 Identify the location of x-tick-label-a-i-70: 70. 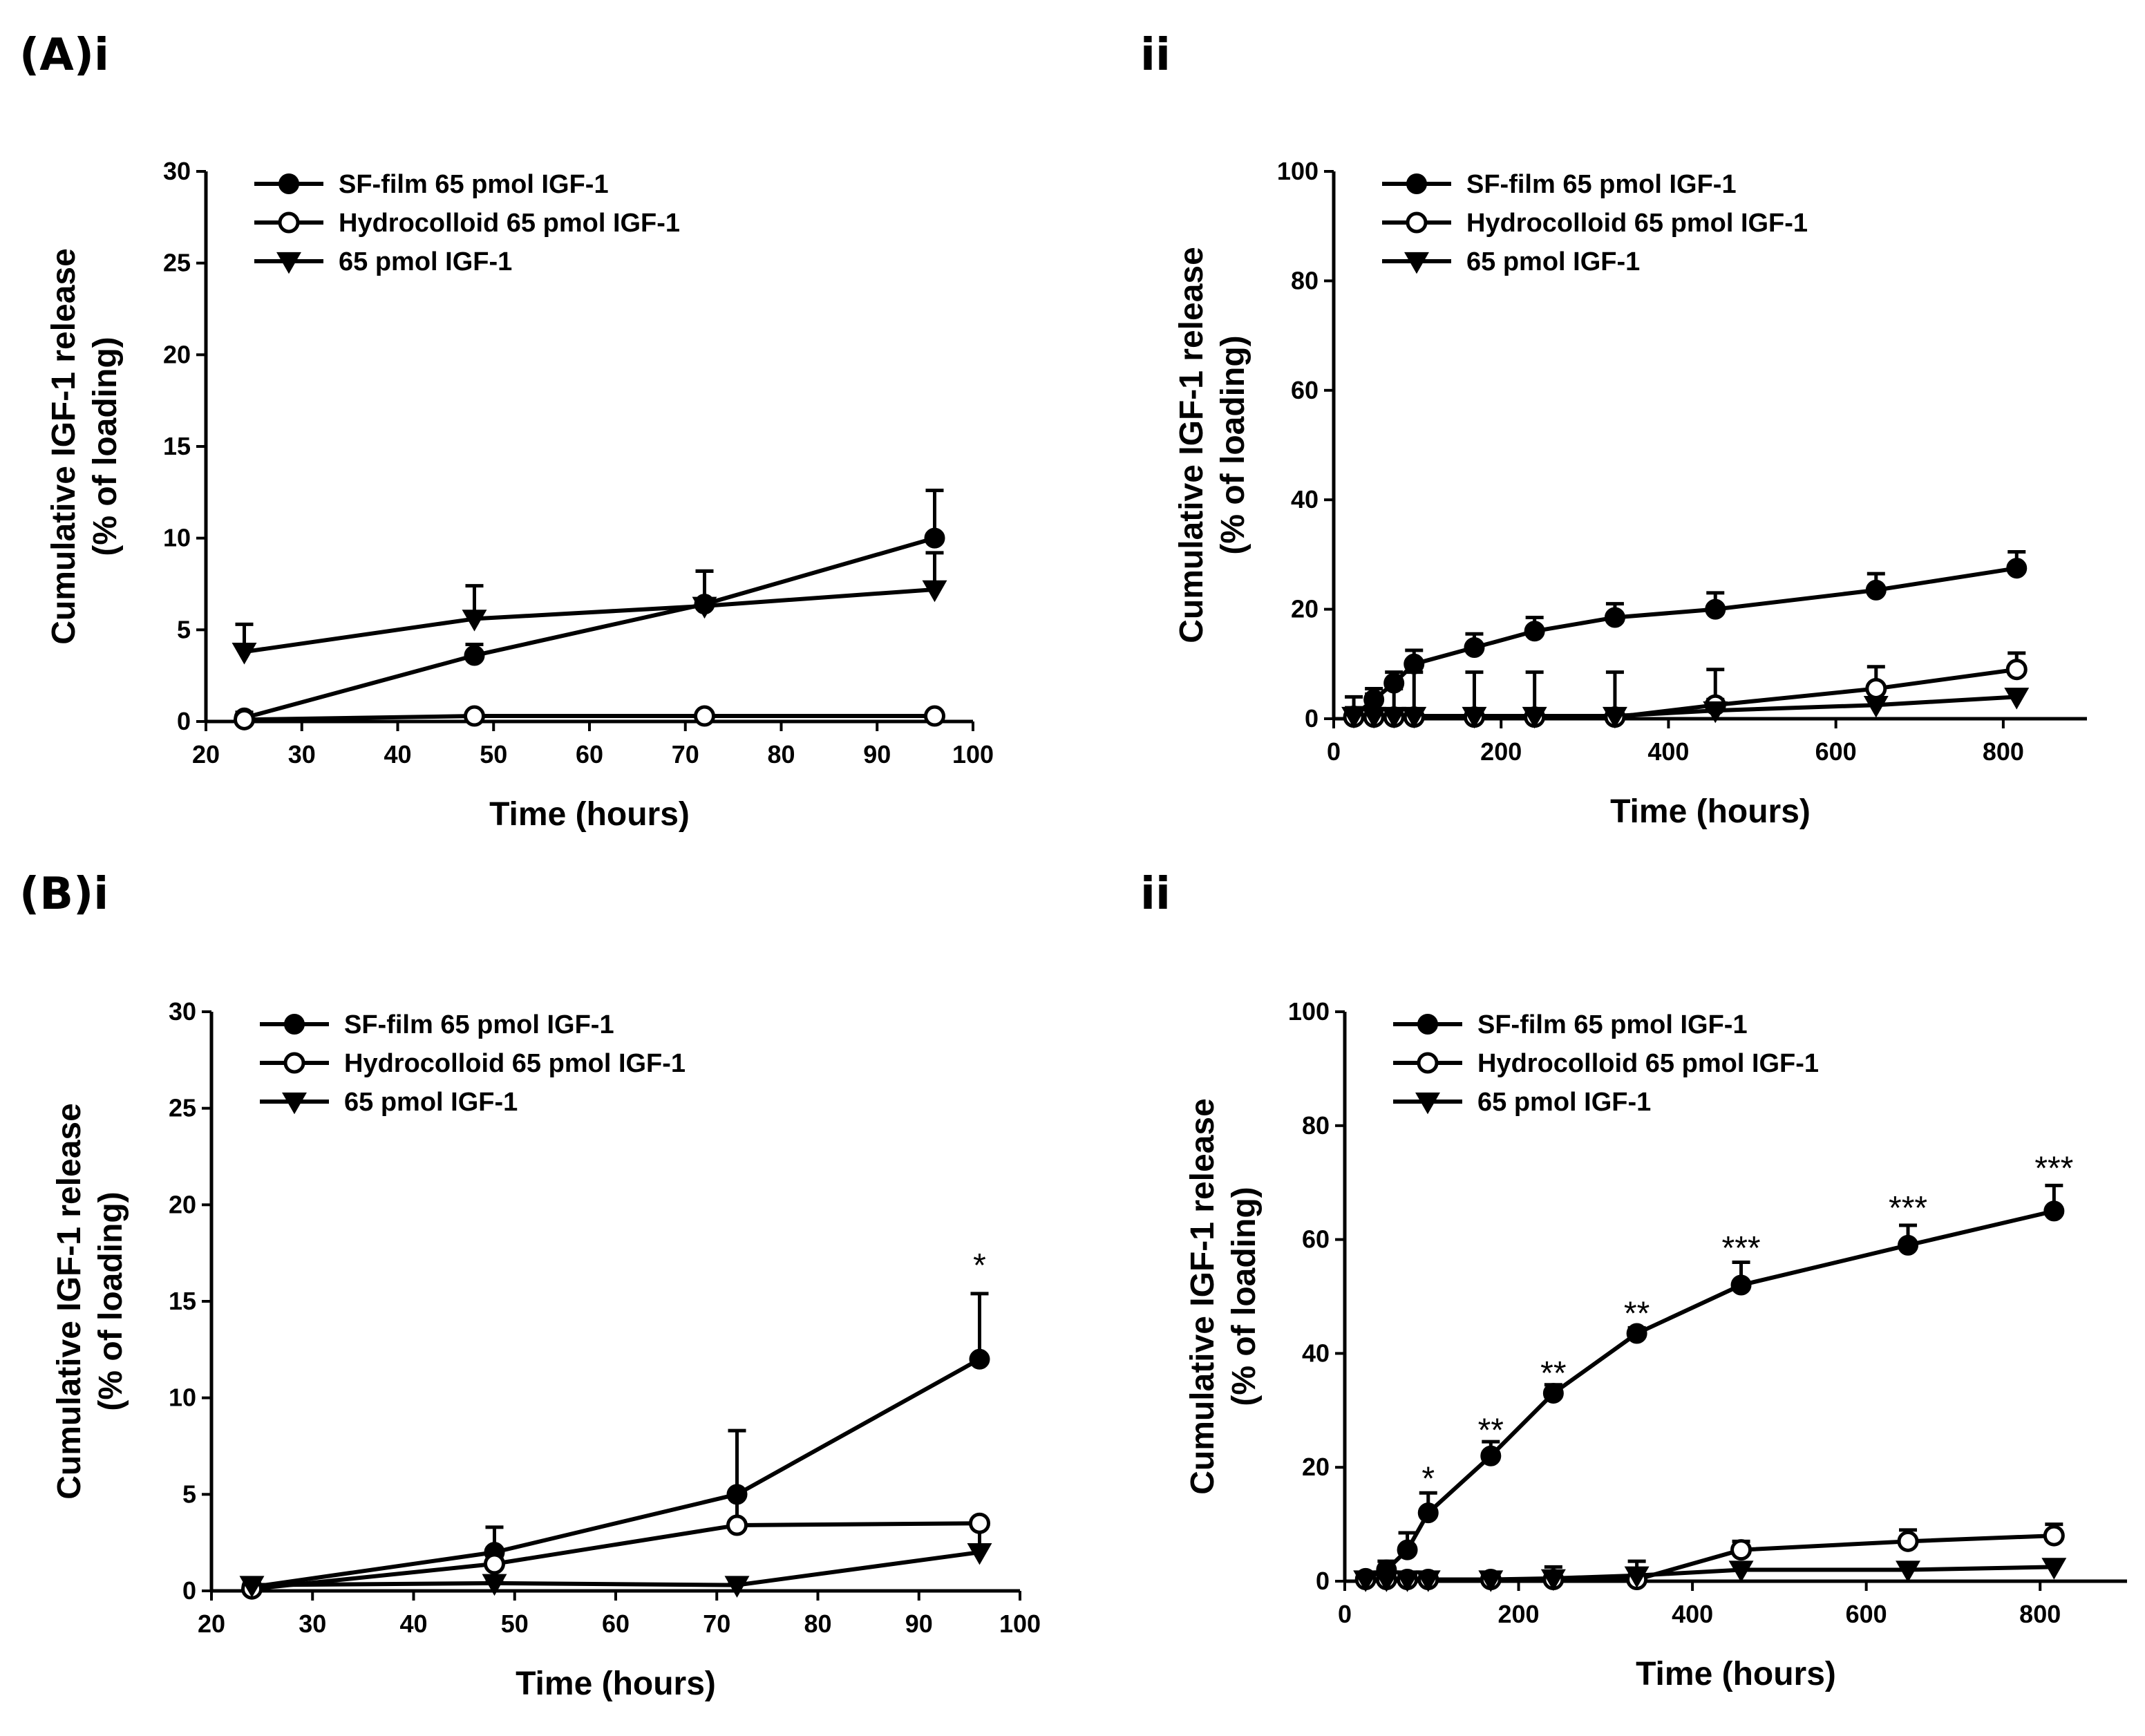
(685, 754).